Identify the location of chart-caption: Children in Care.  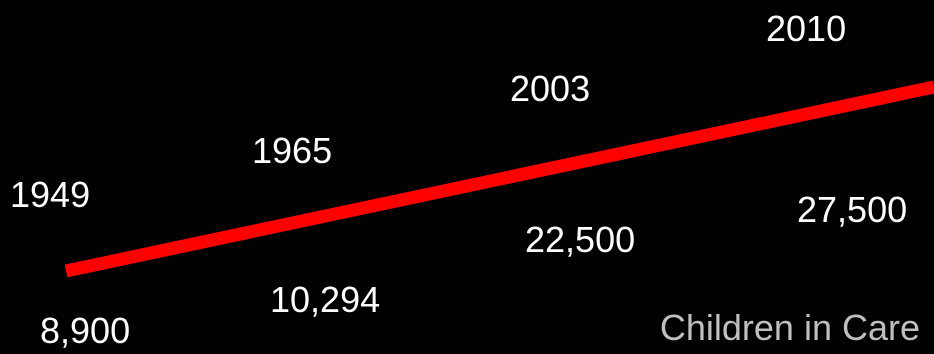
(790, 327).